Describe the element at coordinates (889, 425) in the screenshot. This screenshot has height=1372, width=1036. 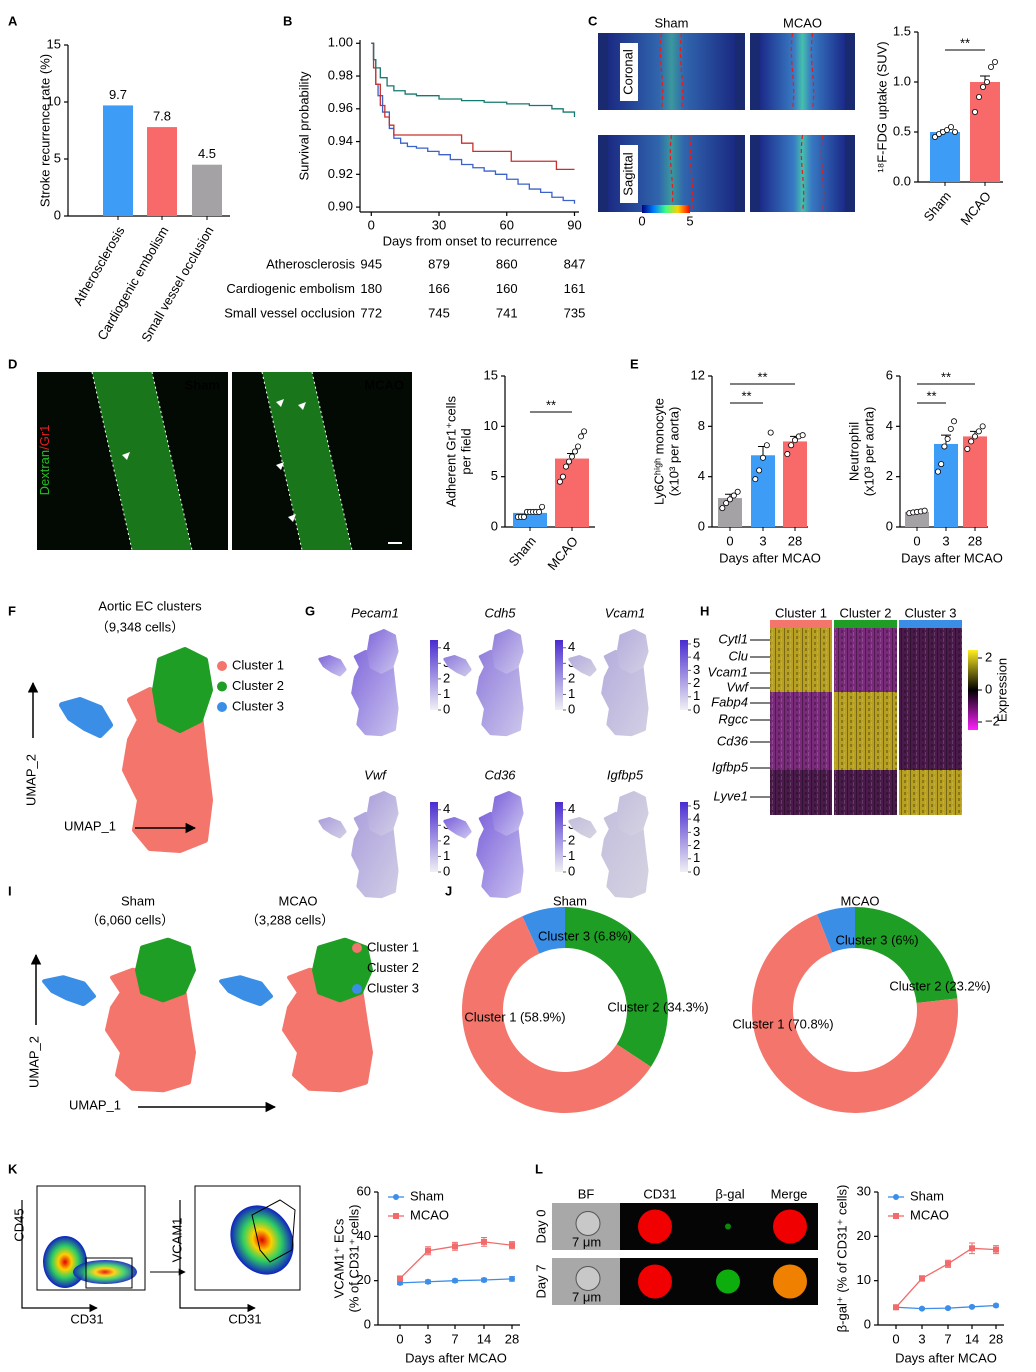
I see `y-tick-label: 4` at that location.